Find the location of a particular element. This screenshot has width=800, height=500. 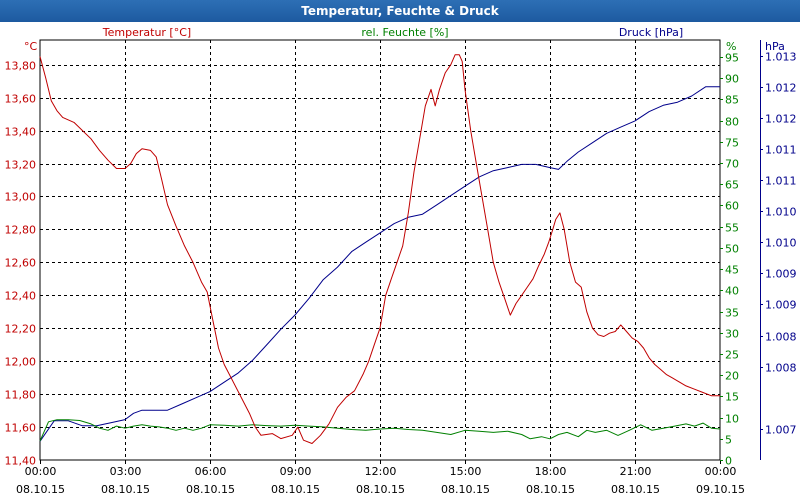

humidity-tick-label: 55 is located at coordinates (732, 228).